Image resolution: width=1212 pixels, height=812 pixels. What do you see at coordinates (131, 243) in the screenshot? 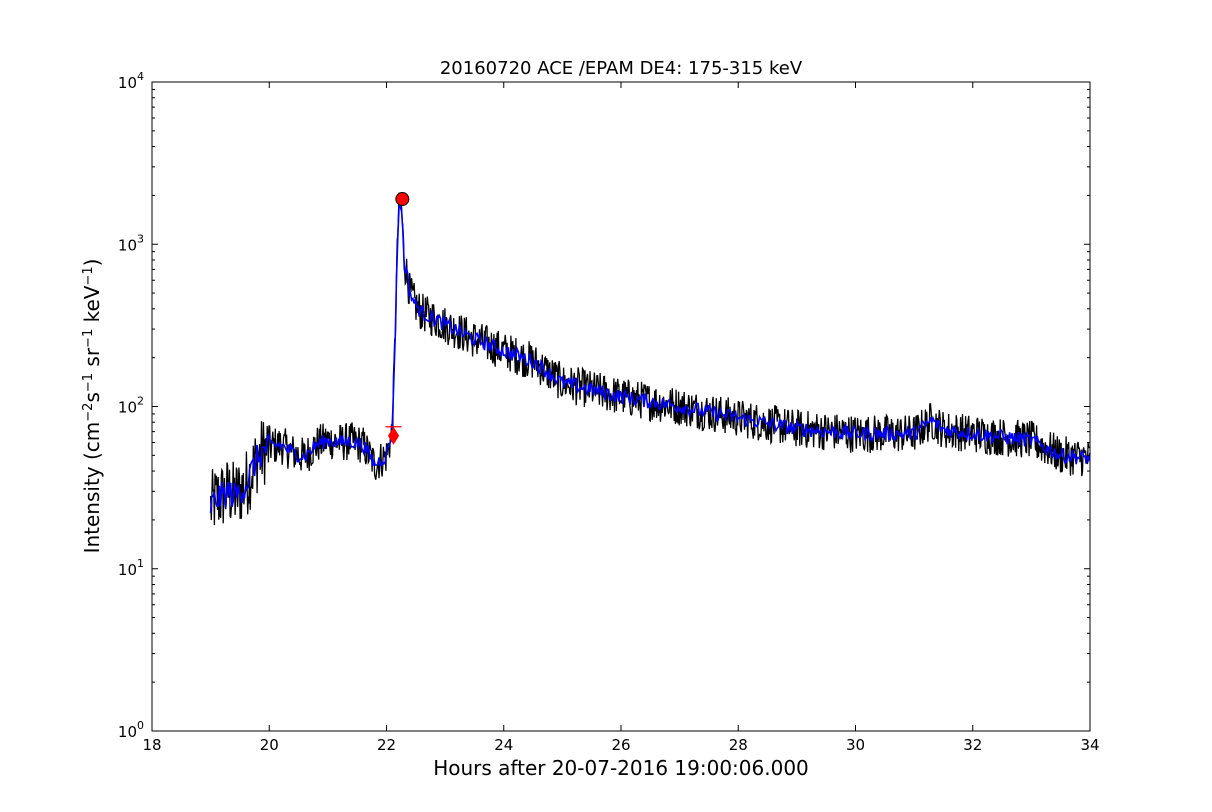
I see `y-tick-label: 10³` at bounding box center [131, 243].